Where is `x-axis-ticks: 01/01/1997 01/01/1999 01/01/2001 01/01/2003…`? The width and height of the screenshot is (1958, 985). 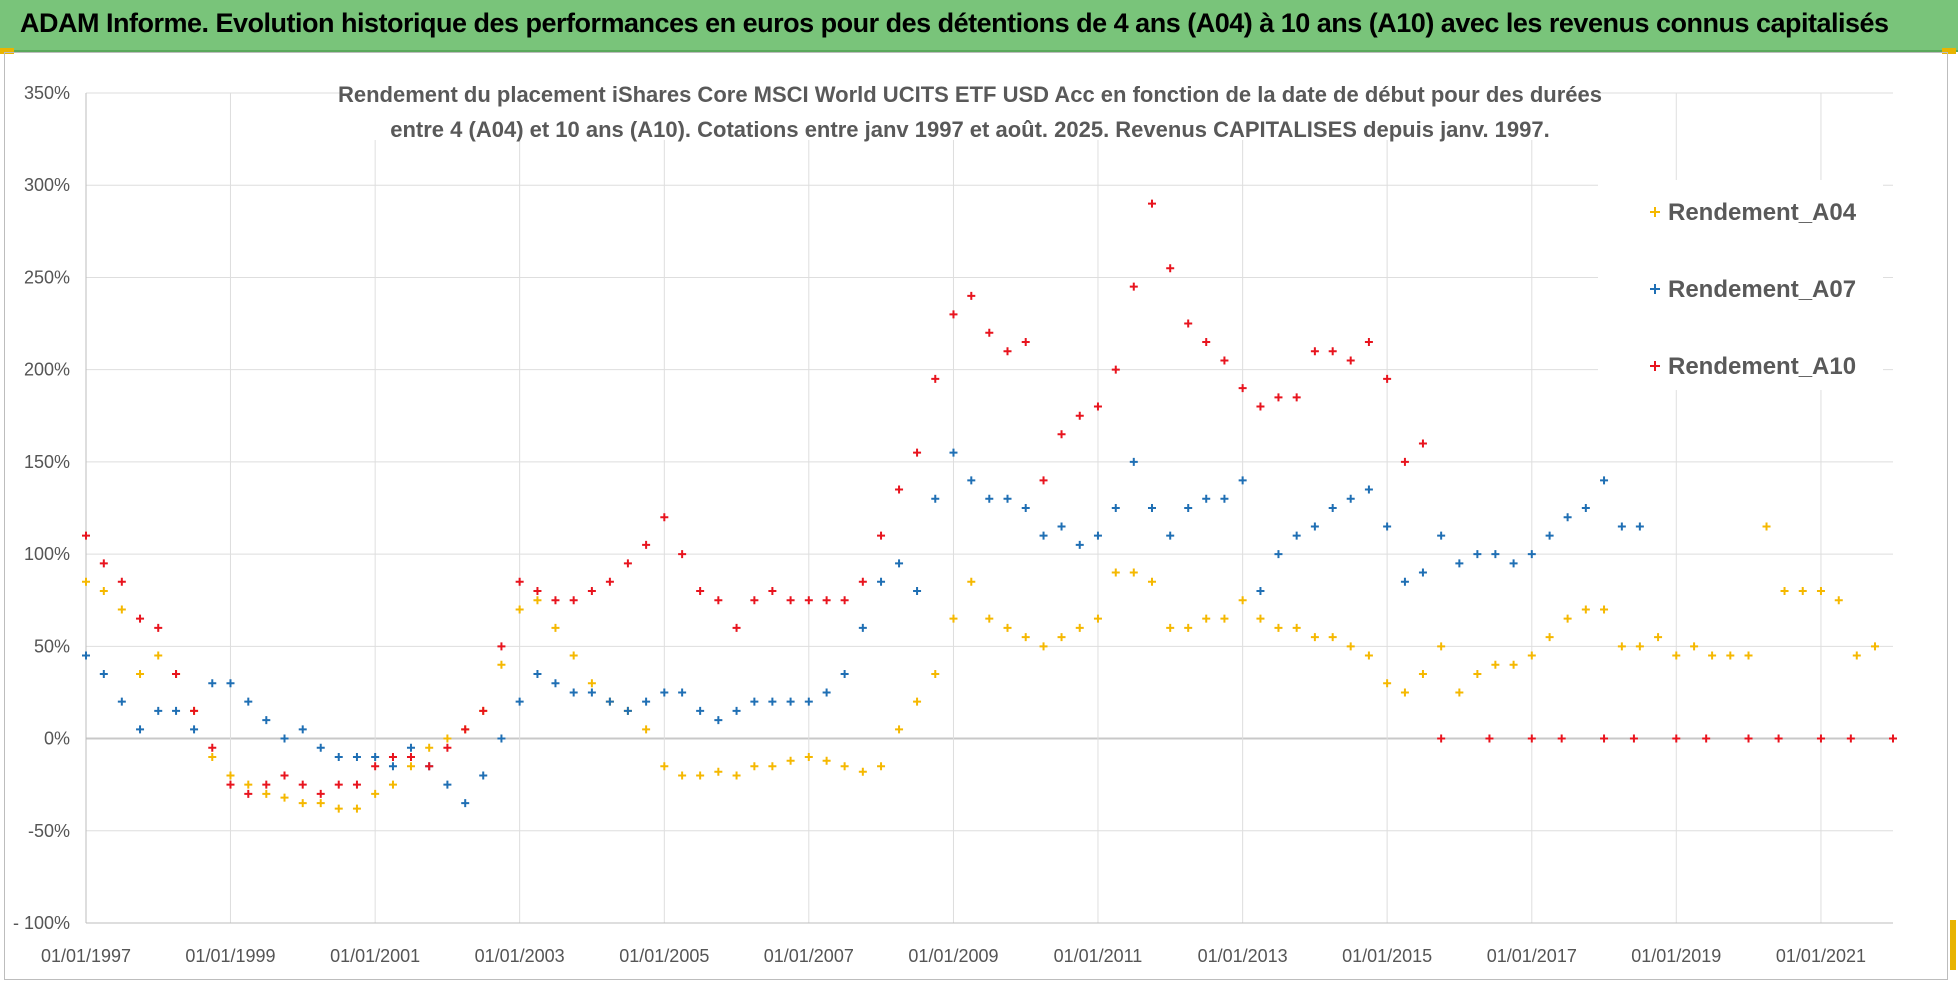 x-axis-ticks: 01/01/1997 01/01/1999 01/01/2001 01/01/2003… is located at coordinates (953, 956).